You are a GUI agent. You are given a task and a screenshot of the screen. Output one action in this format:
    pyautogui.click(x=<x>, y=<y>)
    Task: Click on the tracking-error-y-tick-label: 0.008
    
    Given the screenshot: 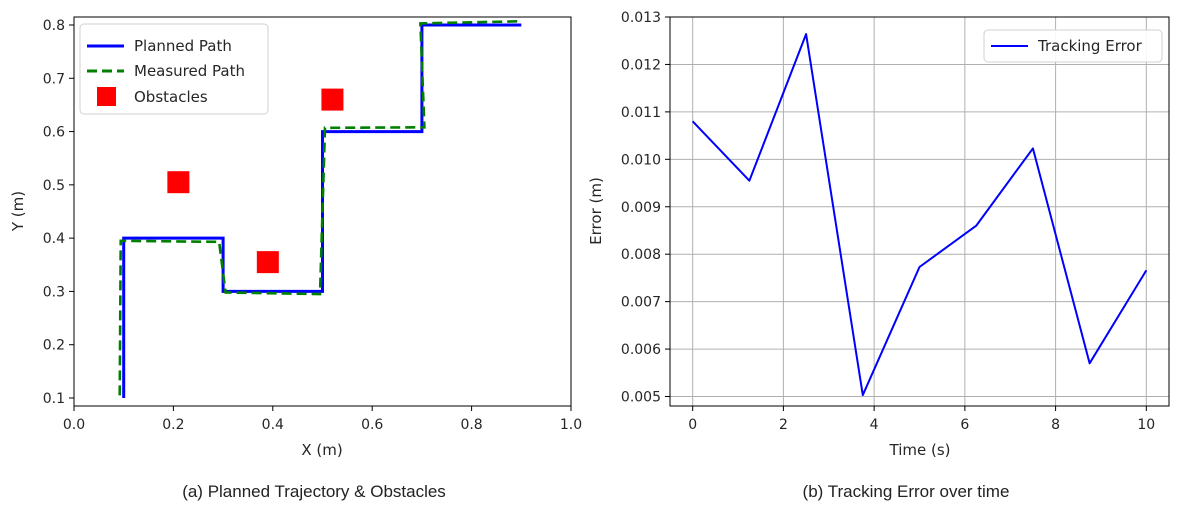 What is the action you would take?
    pyautogui.click(x=641, y=255)
    